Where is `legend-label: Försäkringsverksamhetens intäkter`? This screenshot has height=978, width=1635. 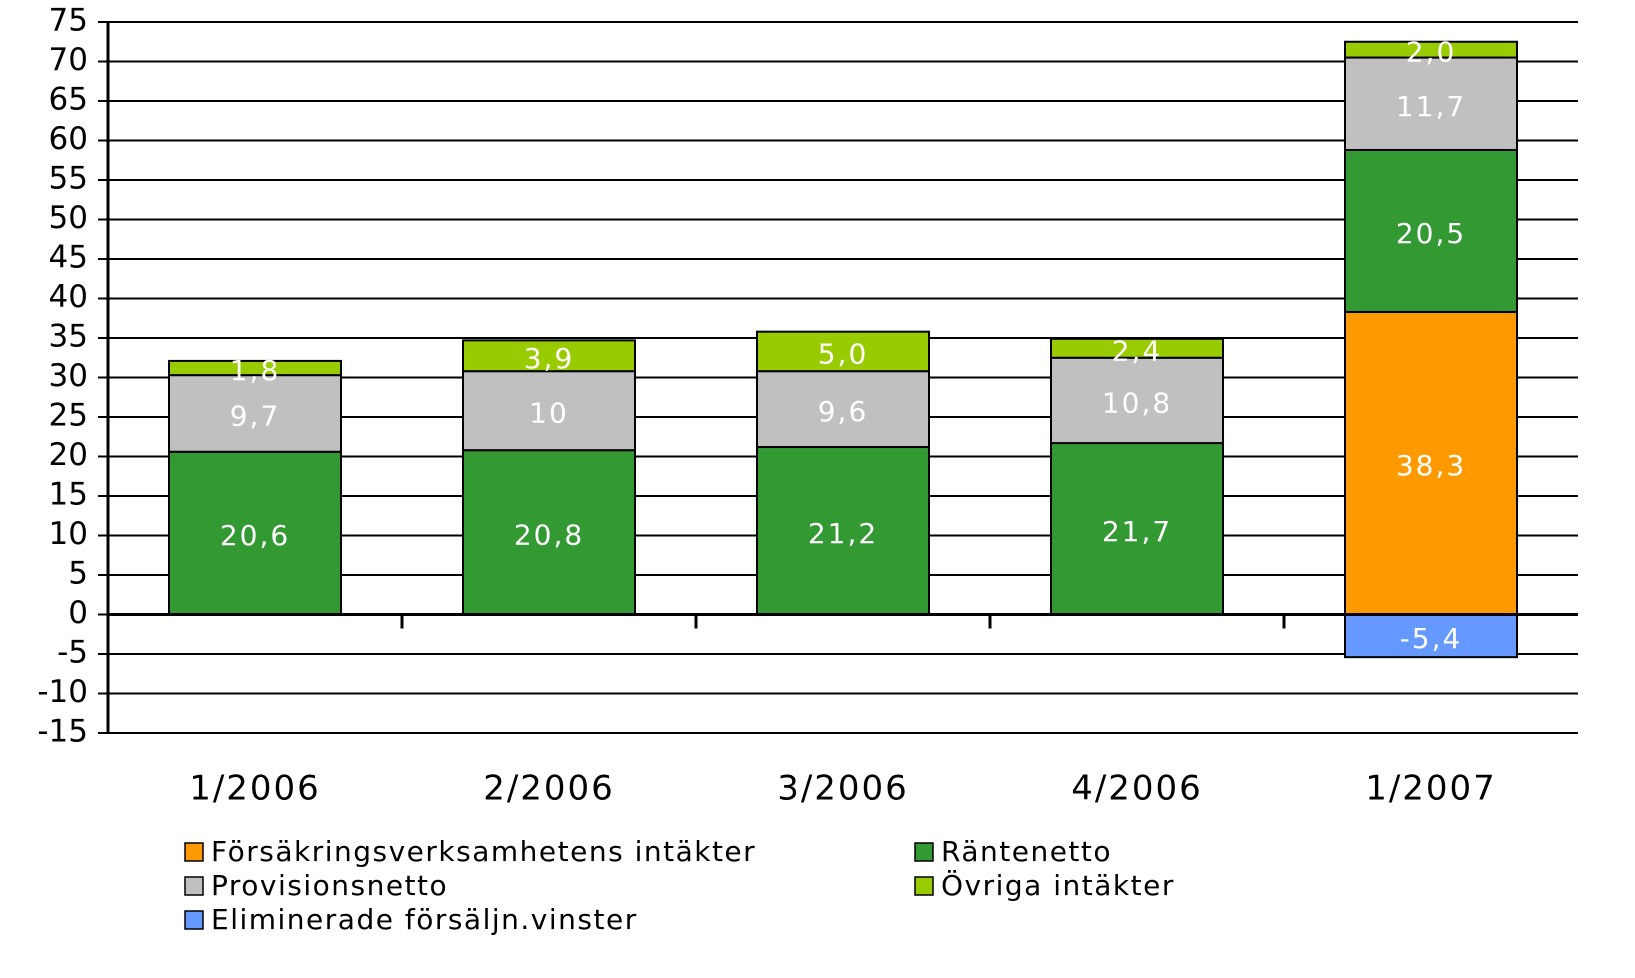
legend-label: Försäkringsverksamhetens intäkter is located at coordinates (483, 851).